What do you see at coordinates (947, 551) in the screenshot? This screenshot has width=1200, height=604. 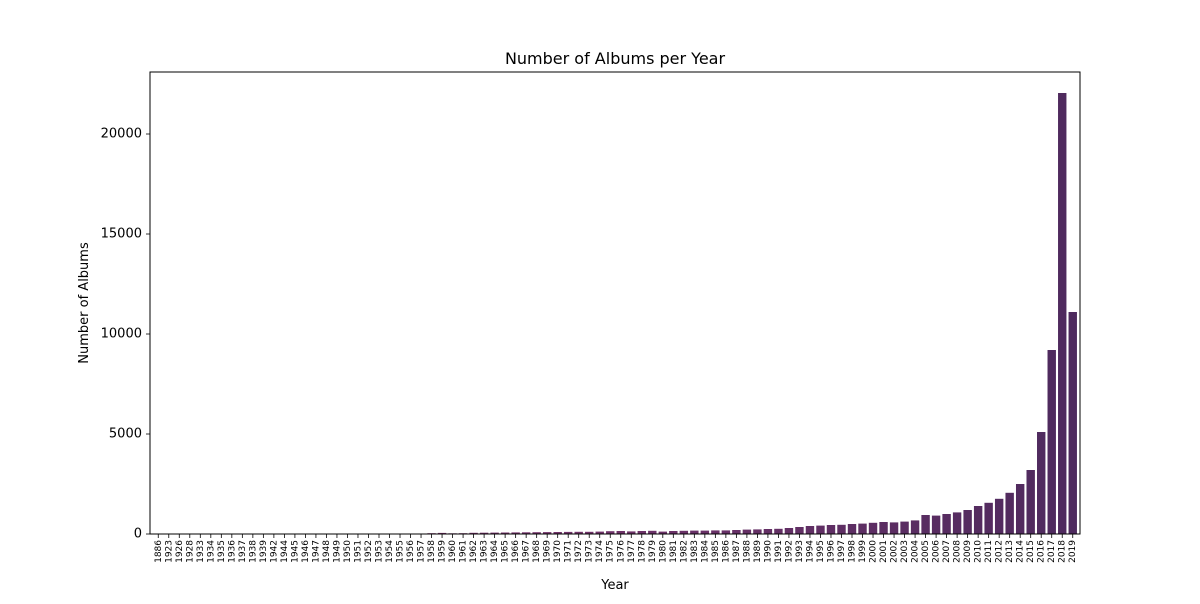 I see `x-tick-label: 2007` at bounding box center [947, 551].